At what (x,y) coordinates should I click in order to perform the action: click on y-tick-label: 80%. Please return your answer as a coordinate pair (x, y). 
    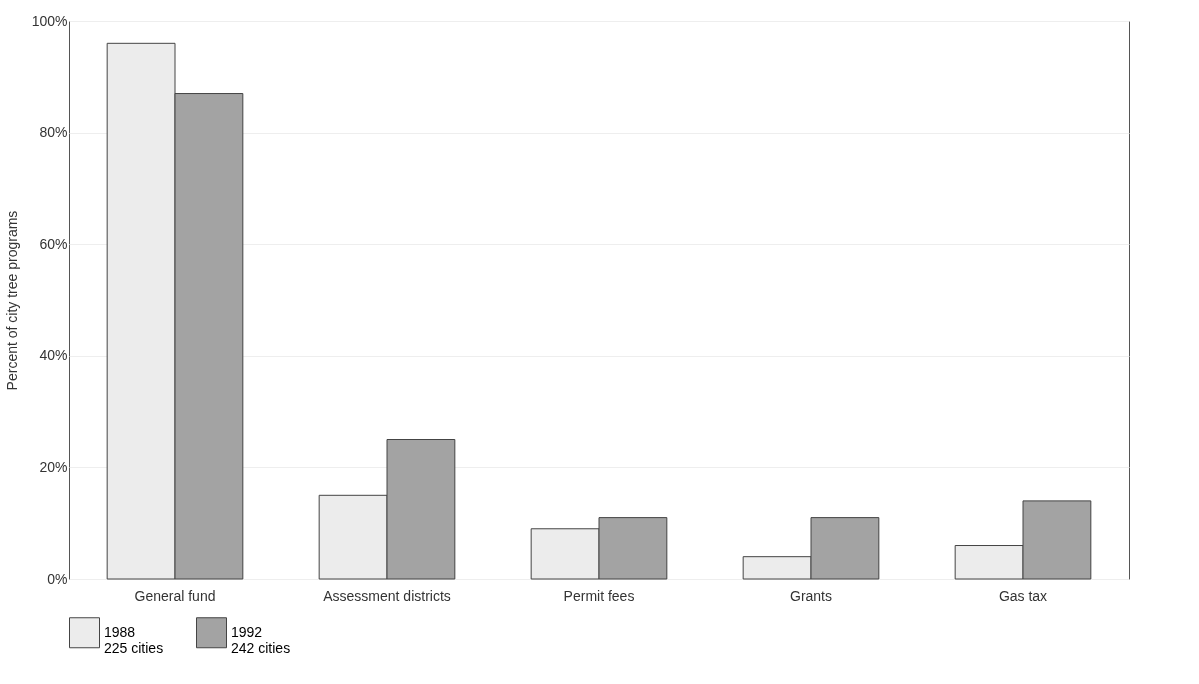
    Looking at the image, I should click on (53, 132).